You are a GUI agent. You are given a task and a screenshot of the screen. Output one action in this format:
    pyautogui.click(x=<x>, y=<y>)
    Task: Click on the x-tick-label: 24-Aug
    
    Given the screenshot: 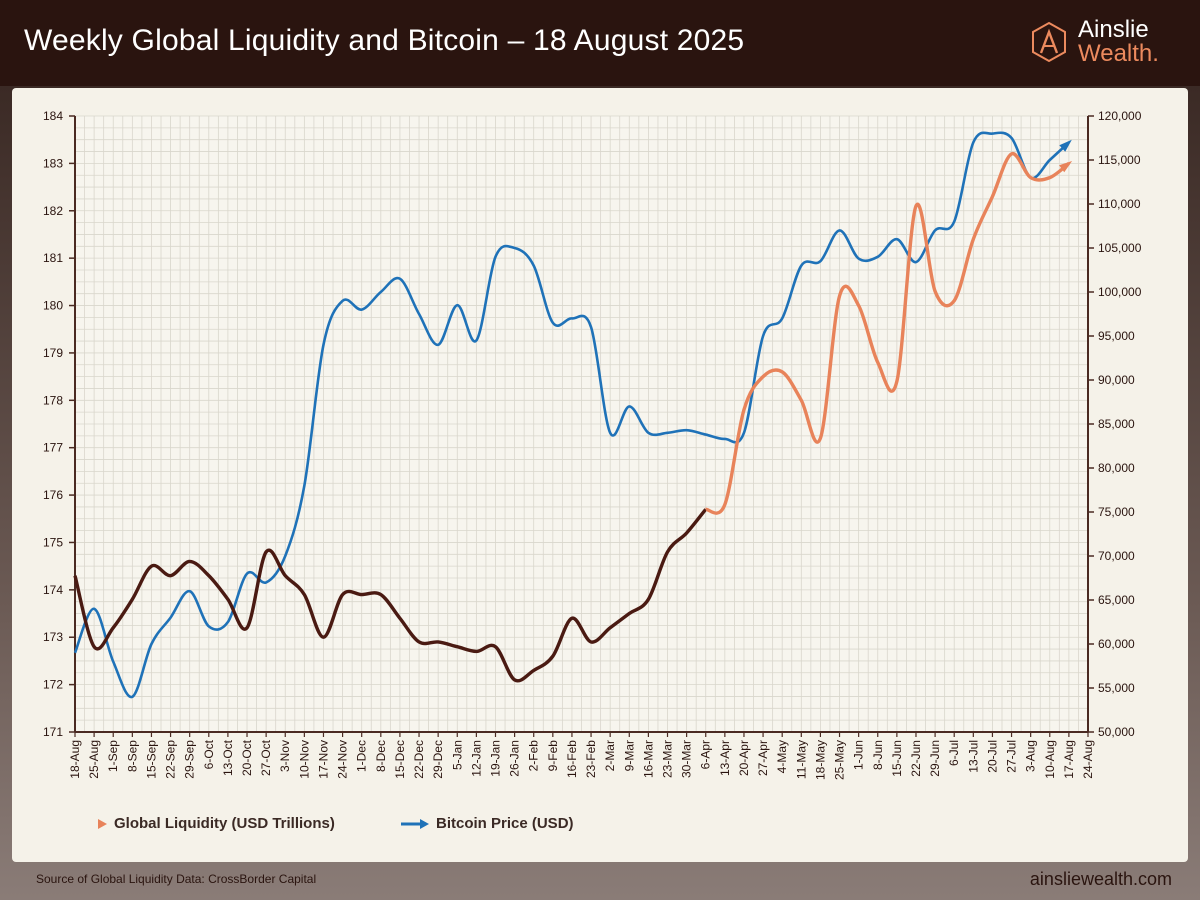 What is the action you would take?
    pyautogui.click(x=1088, y=759)
    